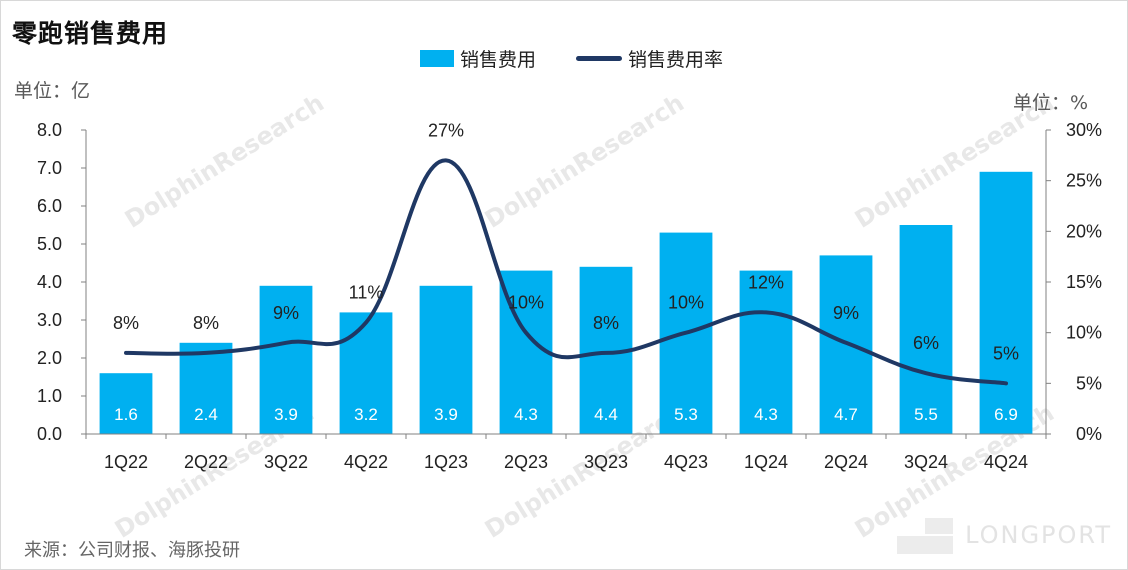  I want to click on brand-logo: LONGPORT, so click(1003, 535).